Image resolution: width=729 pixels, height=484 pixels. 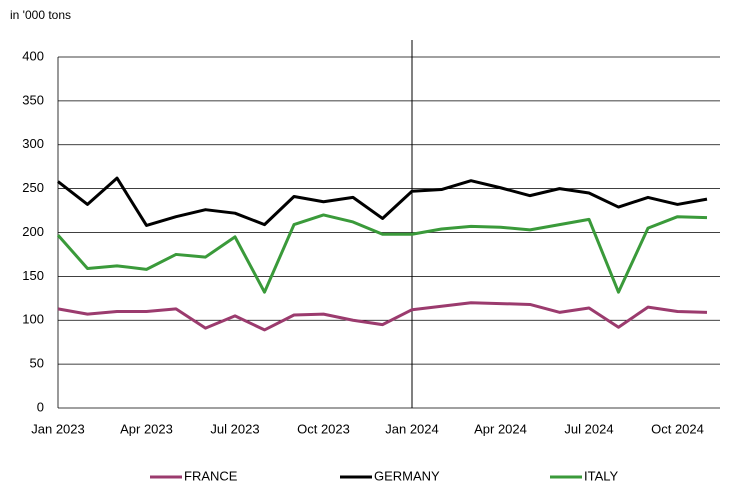 I want to click on x-tick-label: Apr 2023, so click(x=146, y=428).